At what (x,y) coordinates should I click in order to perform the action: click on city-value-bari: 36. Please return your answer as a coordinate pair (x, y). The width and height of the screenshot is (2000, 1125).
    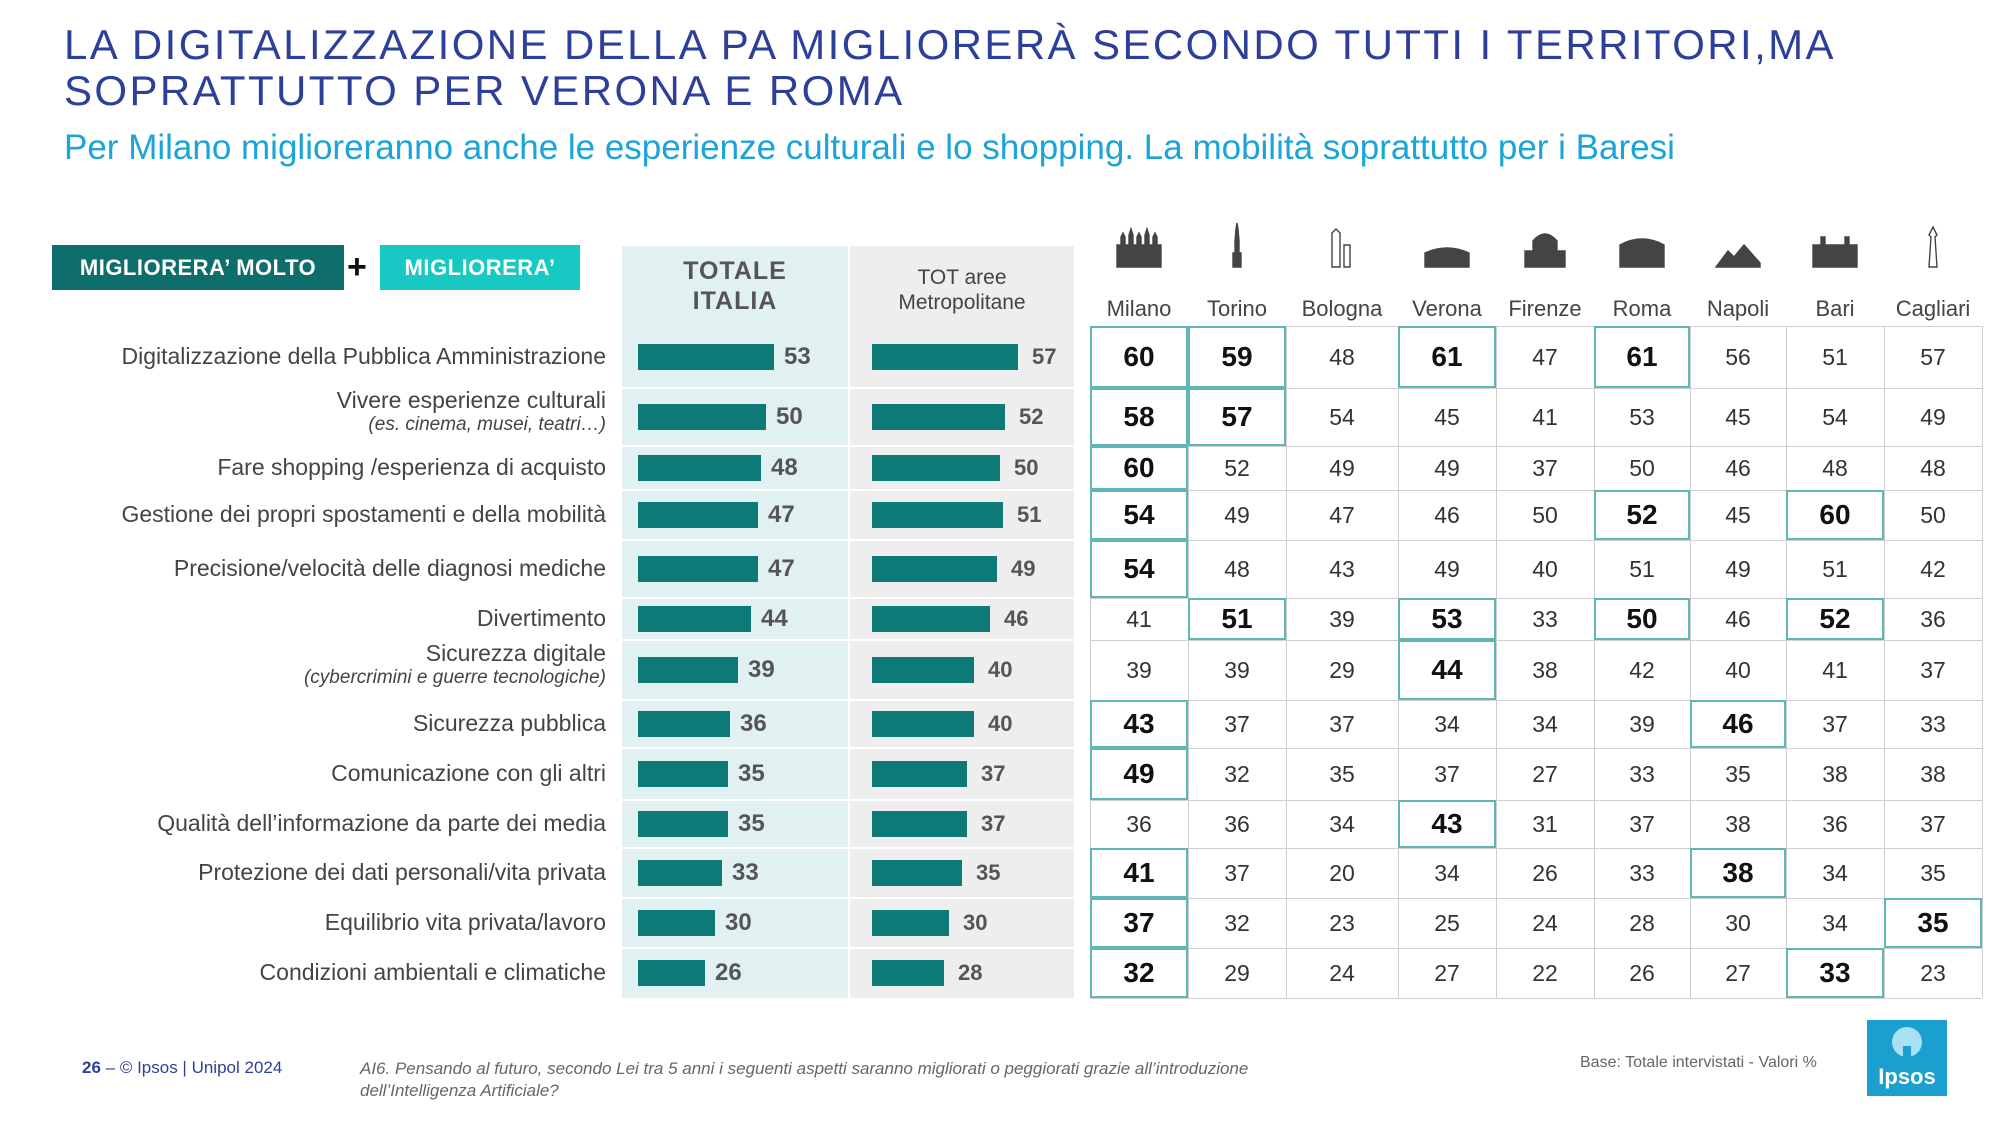
    Looking at the image, I should click on (1835, 824).